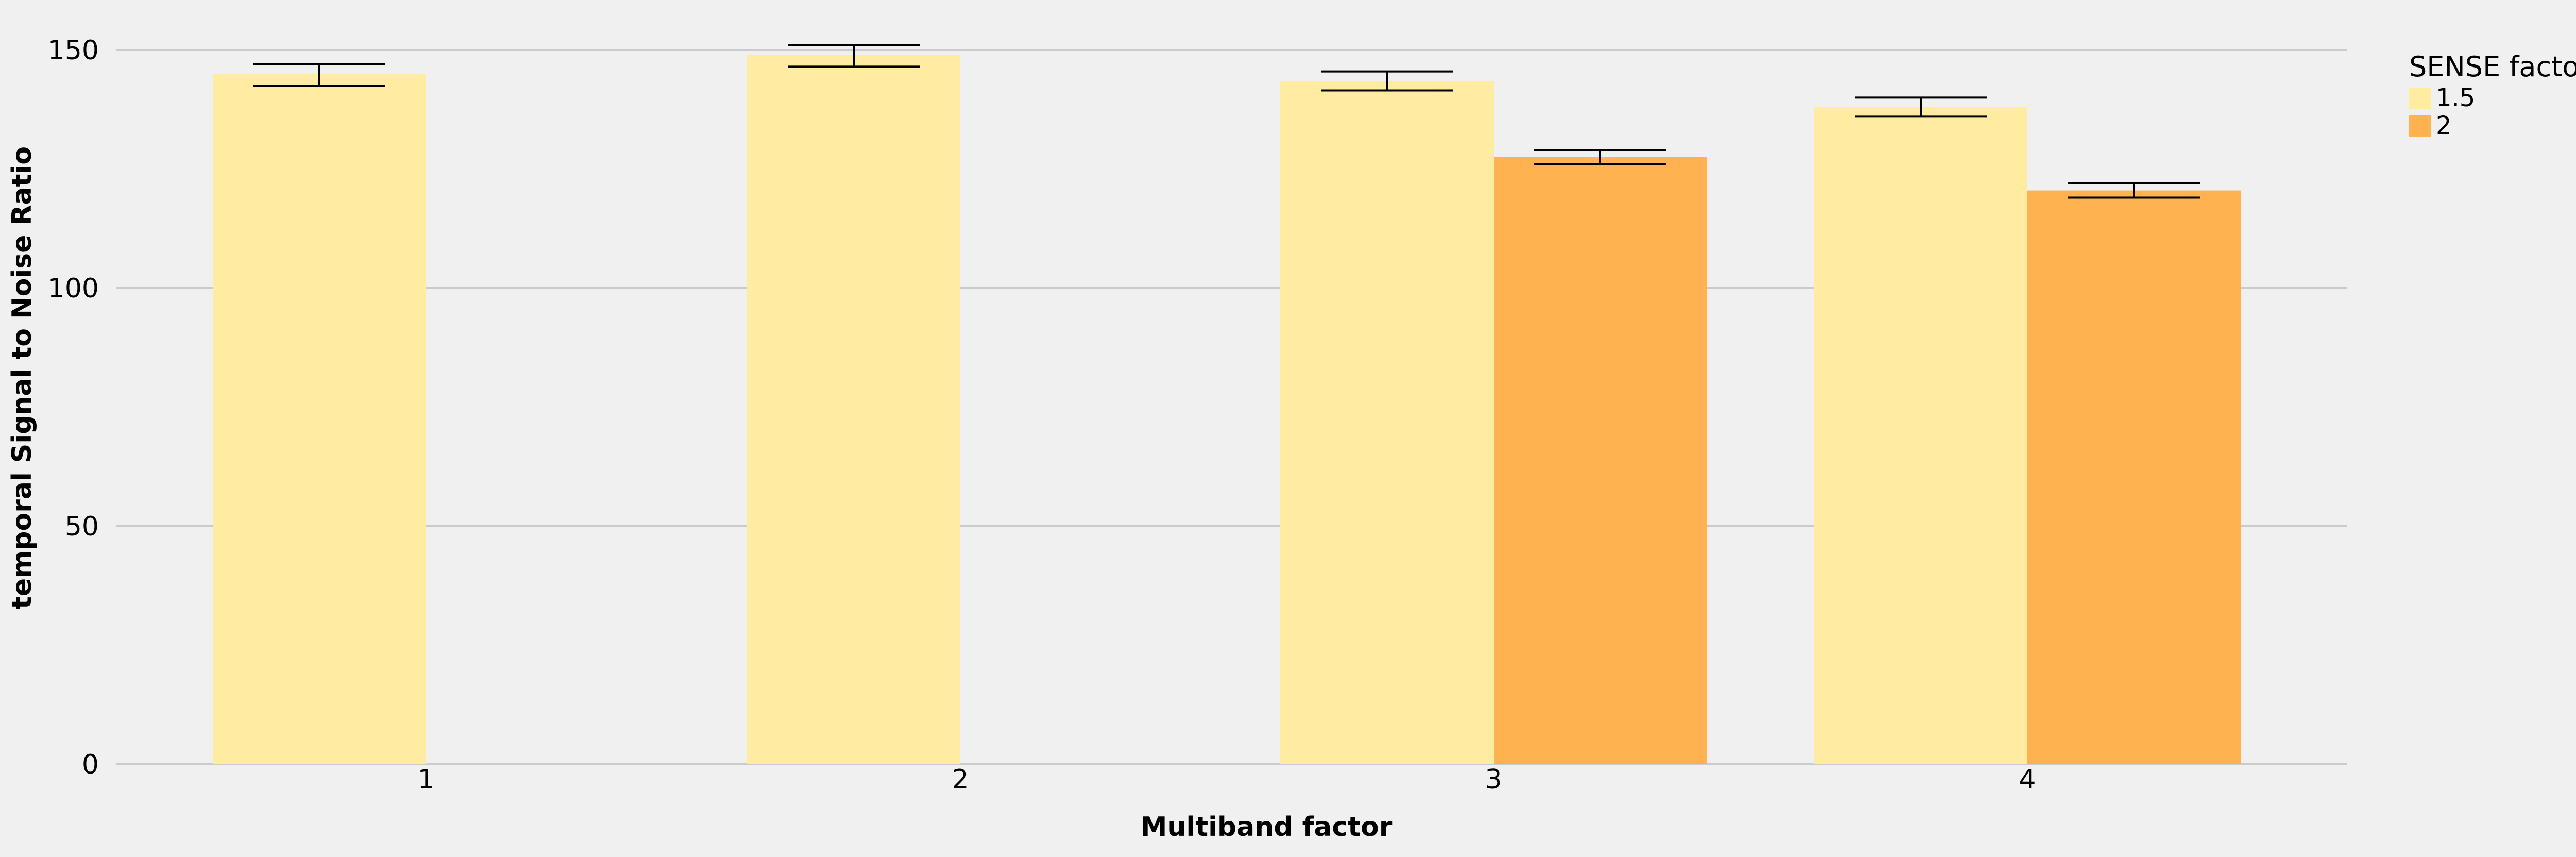 This screenshot has width=2576, height=857. What do you see at coordinates (1493, 779) in the screenshot?
I see `x-tick-label: 3` at bounding box center [1493, 779].